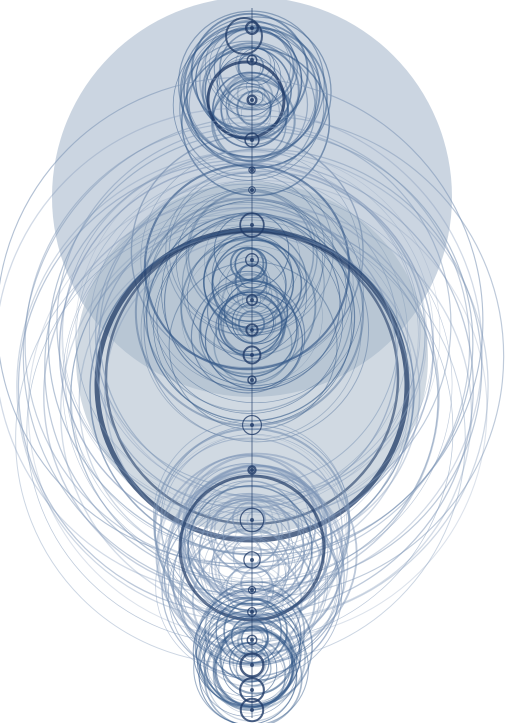 The height and width of the screenshot is (723, 505). Describe the element at coordinates (244, 36) in the screenshot. I see `top-small-ring` at that location.